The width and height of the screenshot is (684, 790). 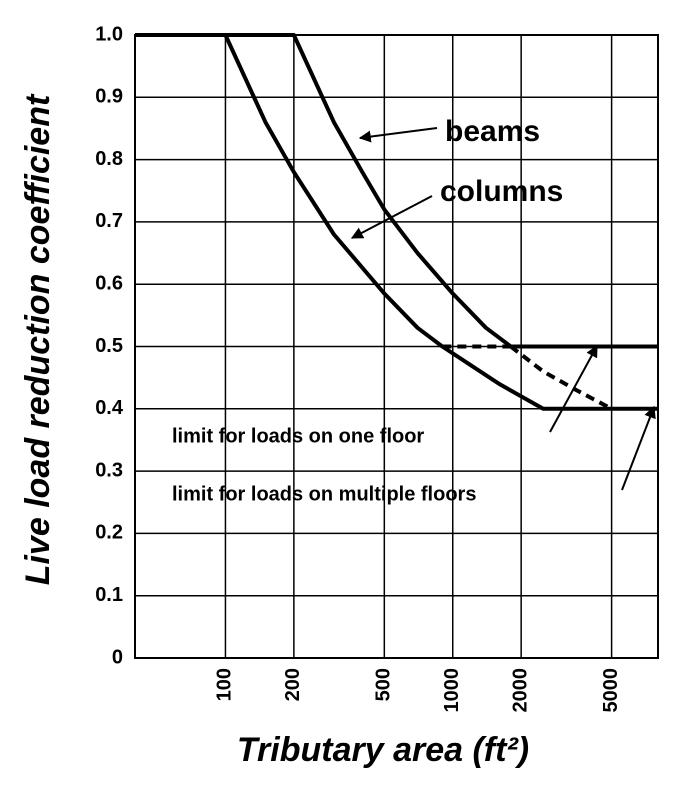 What do you see at coordinates (109, 34) in the screenshot?
I see `y-tick-label: 1.0` at bounding box center [109, 34].